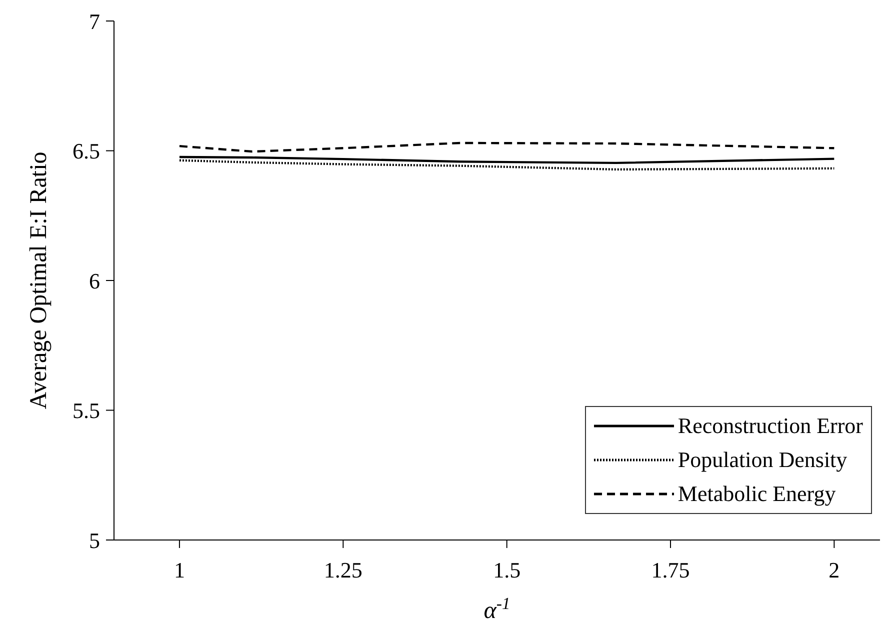 The width and height of the screenshot is (882, 635). I want to click on legend-label: Metabolic Energy, so click(757, 494).